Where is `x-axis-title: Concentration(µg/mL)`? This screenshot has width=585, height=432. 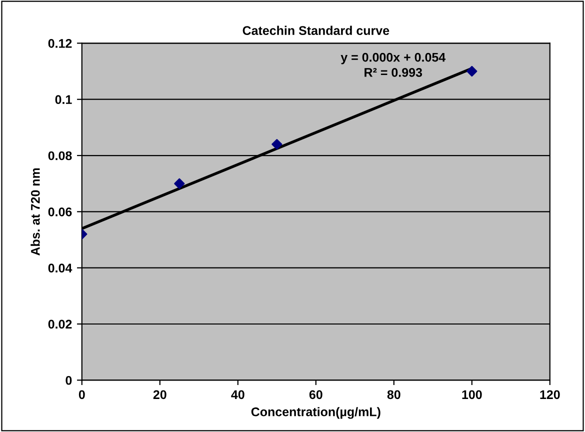 x-axis-title: Concentration(µg/mL) is located at coordinates (315, 413).